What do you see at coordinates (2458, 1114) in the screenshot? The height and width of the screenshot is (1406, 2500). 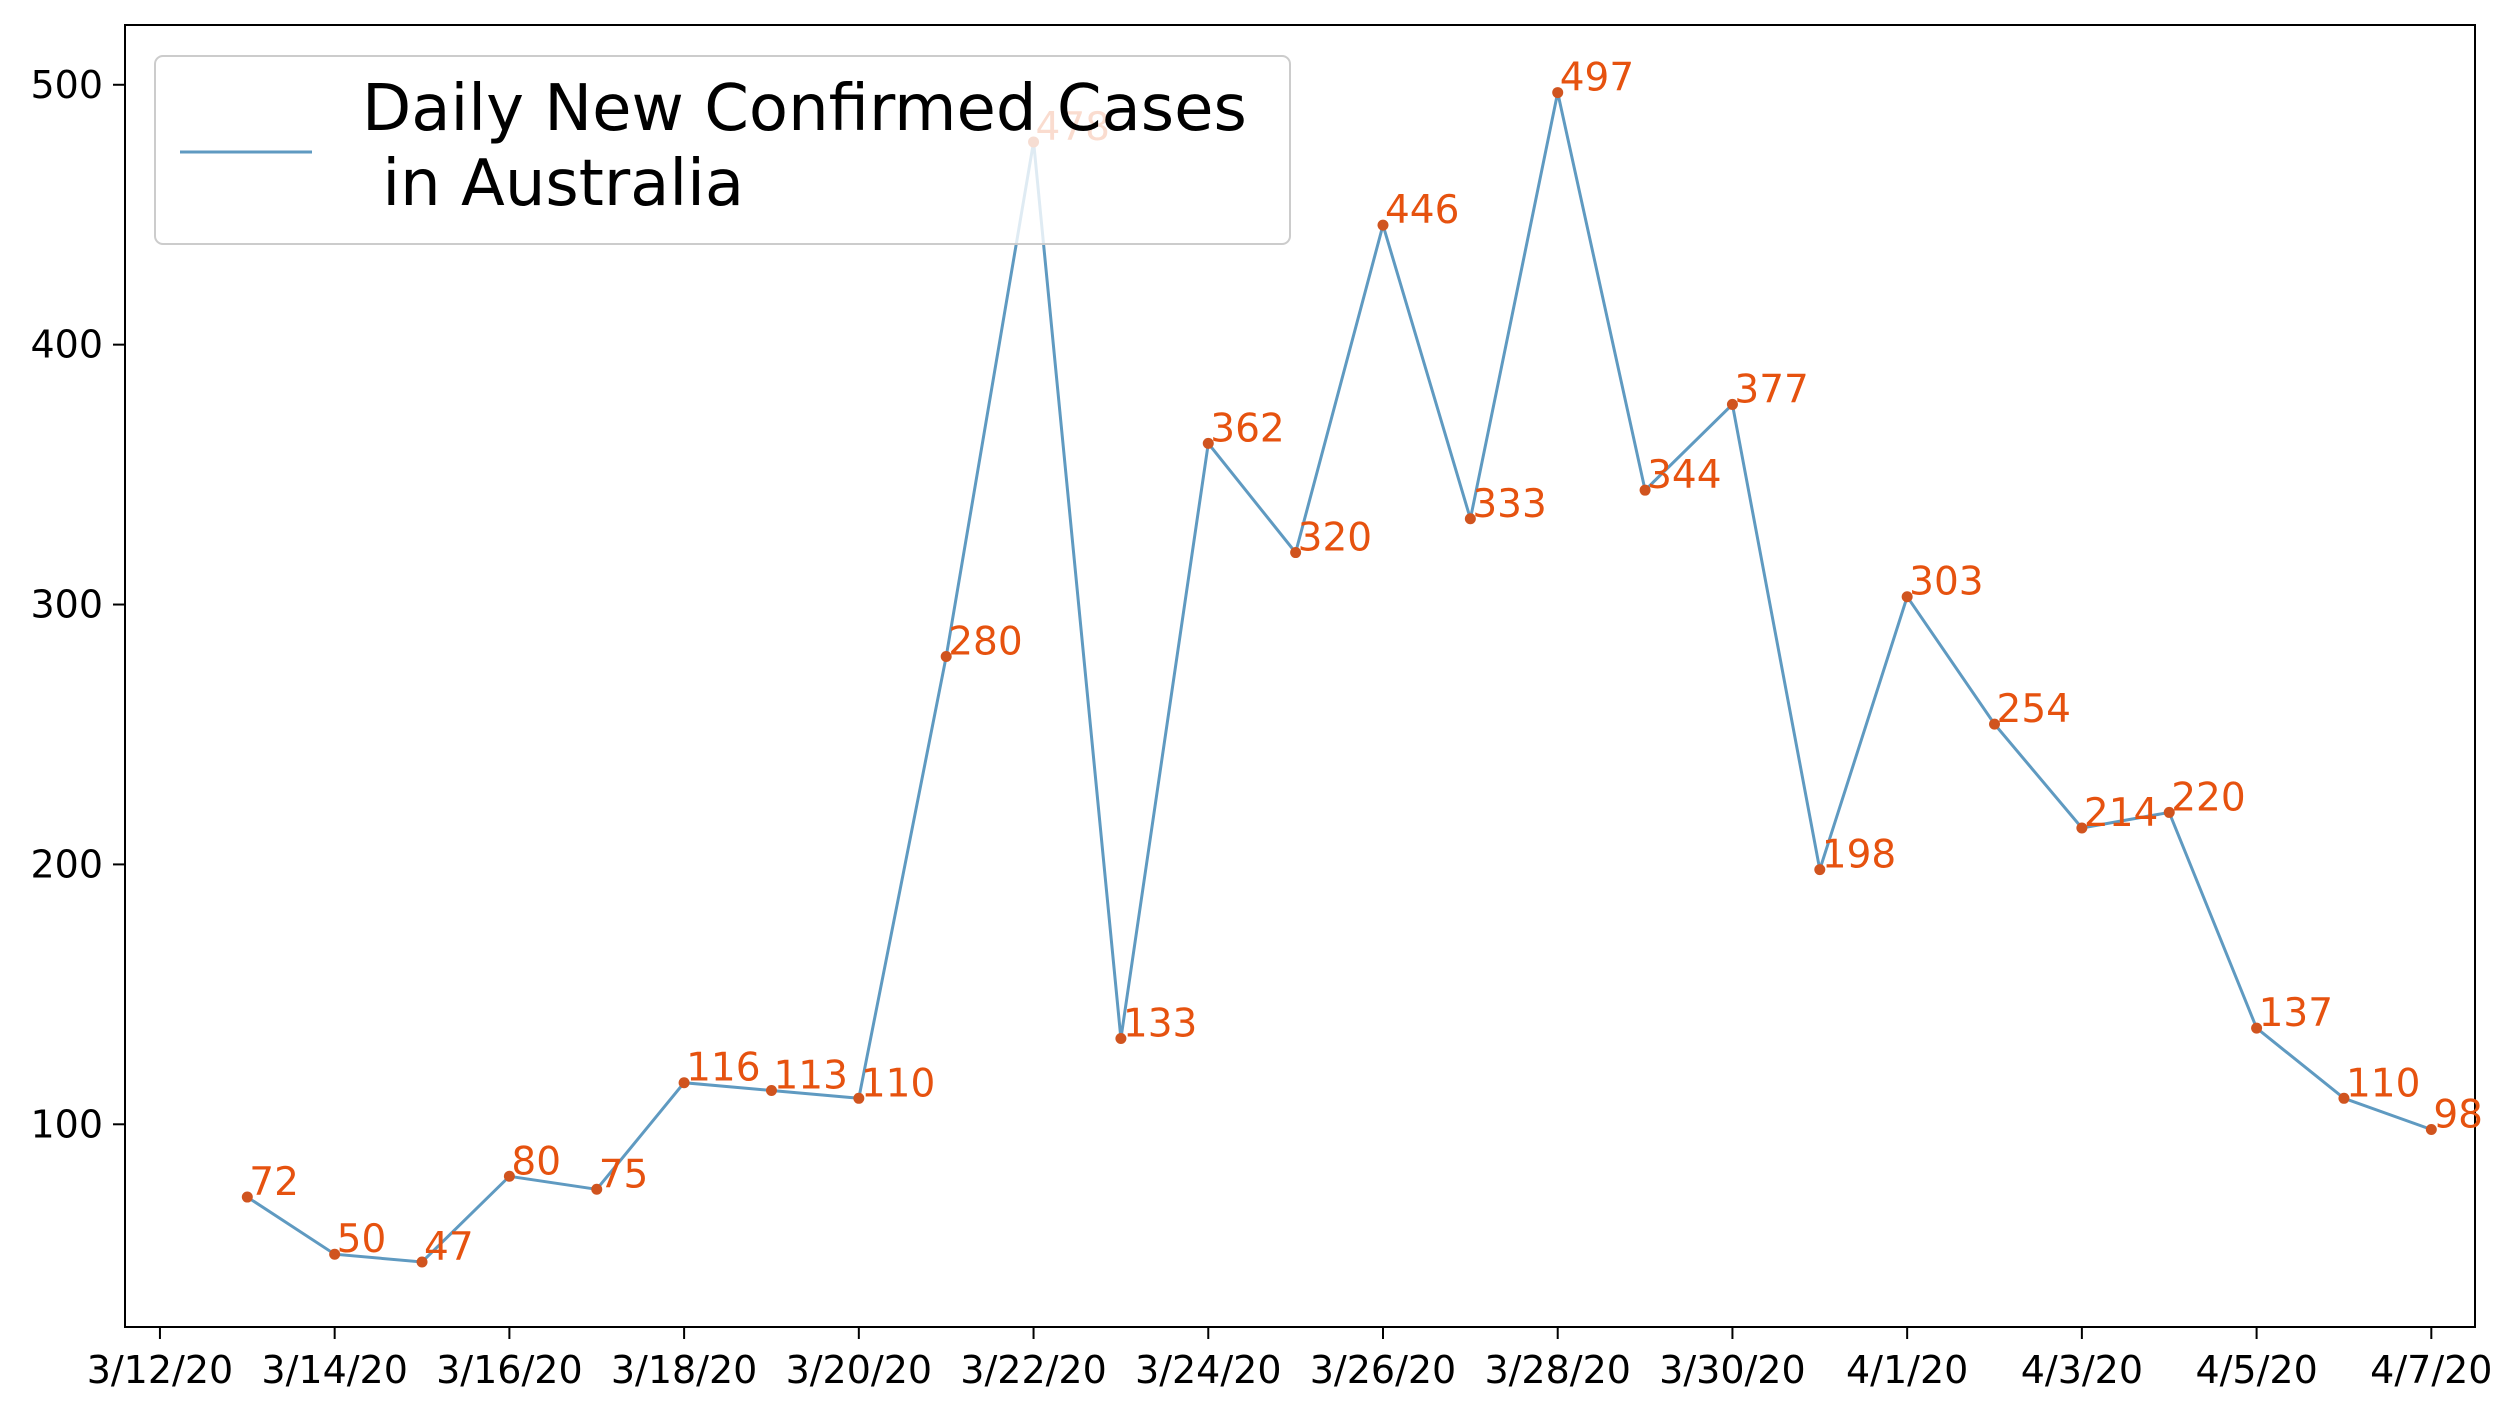 I see `data-label: 98` at bounding box center [2458, 1114].